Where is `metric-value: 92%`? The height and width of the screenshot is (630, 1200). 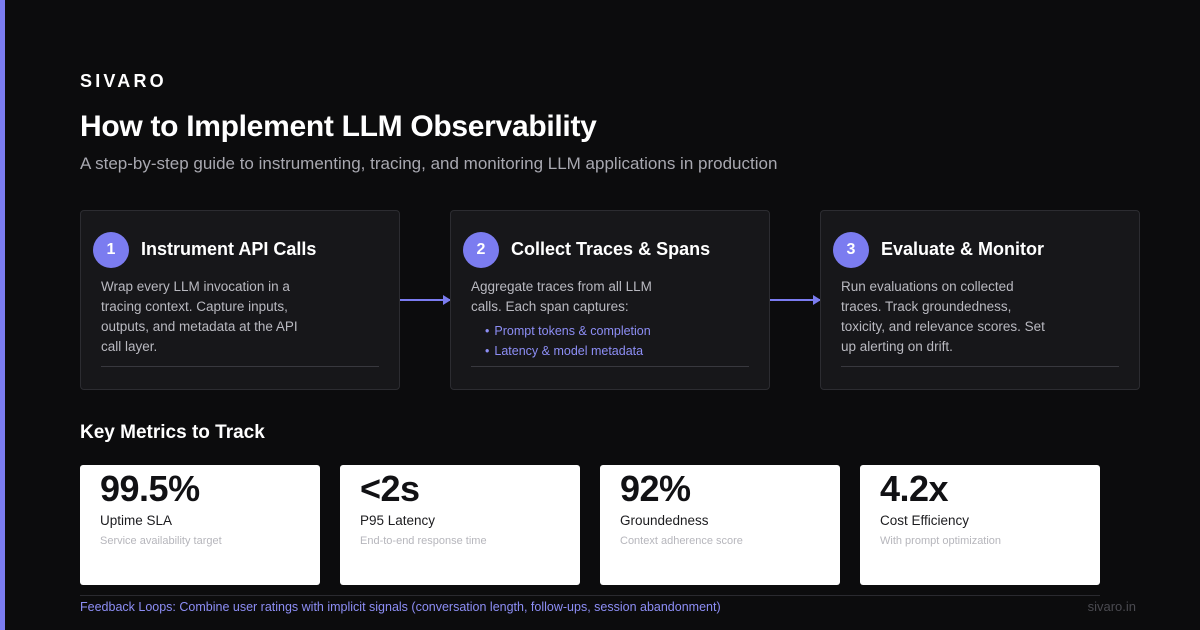 metric-value: 92% is located at coordinates (655, 488).